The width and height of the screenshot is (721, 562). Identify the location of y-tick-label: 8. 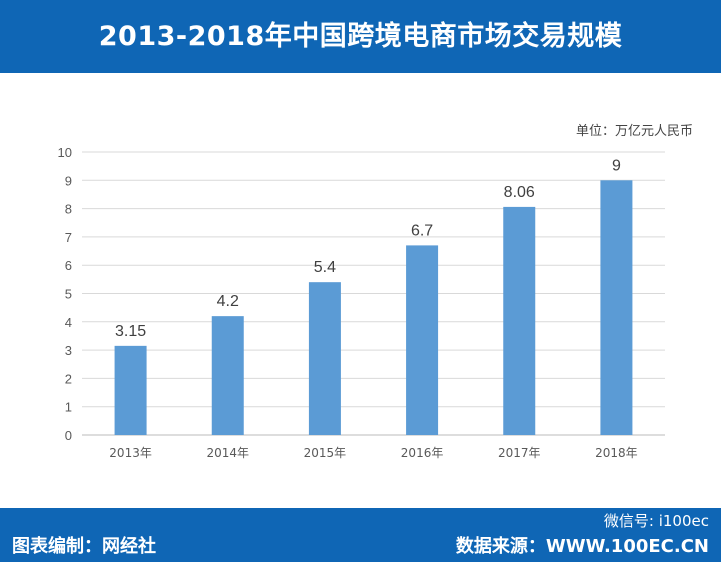
(68, 209).